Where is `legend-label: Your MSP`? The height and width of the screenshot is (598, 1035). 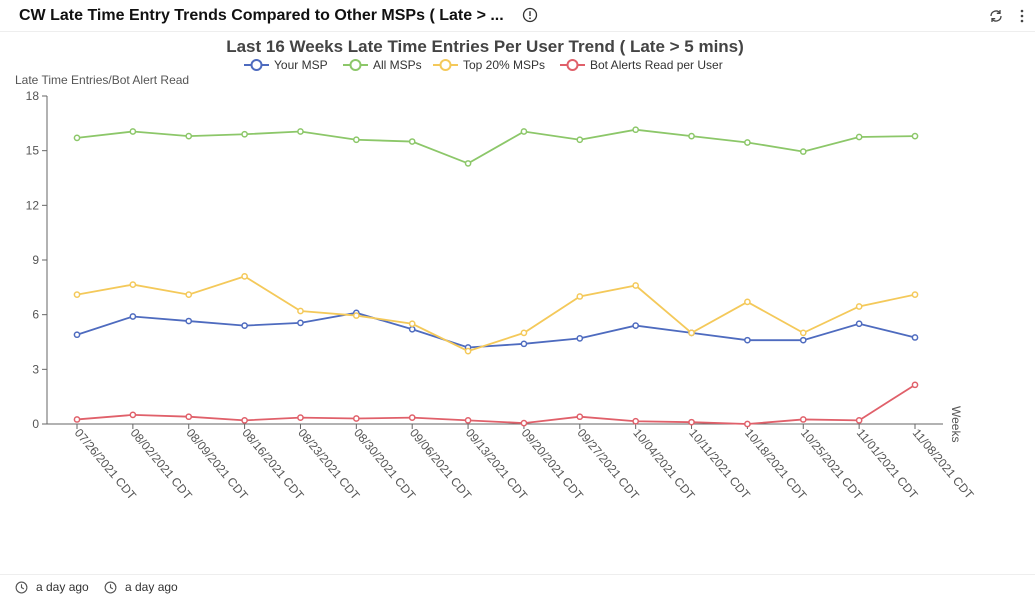 legend-label: Your MSP is located at coordinates (301, 65).